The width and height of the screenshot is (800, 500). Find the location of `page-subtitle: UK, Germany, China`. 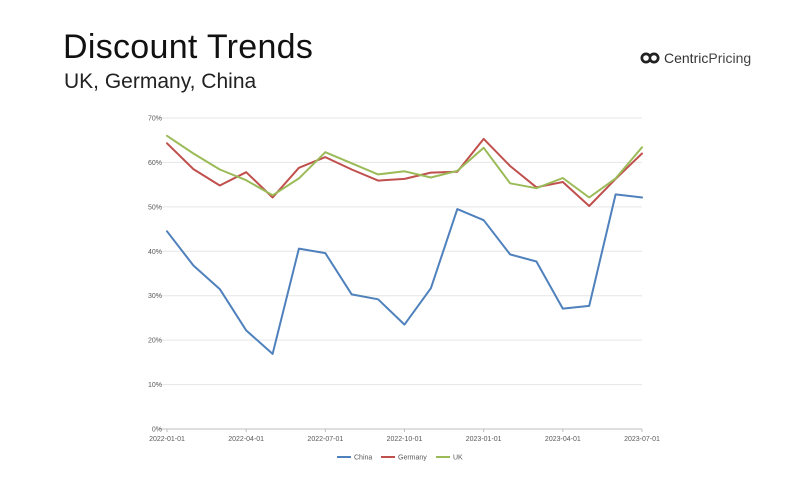

page-subtitle: UK, Germany, China is located at coordinates (160, 81).